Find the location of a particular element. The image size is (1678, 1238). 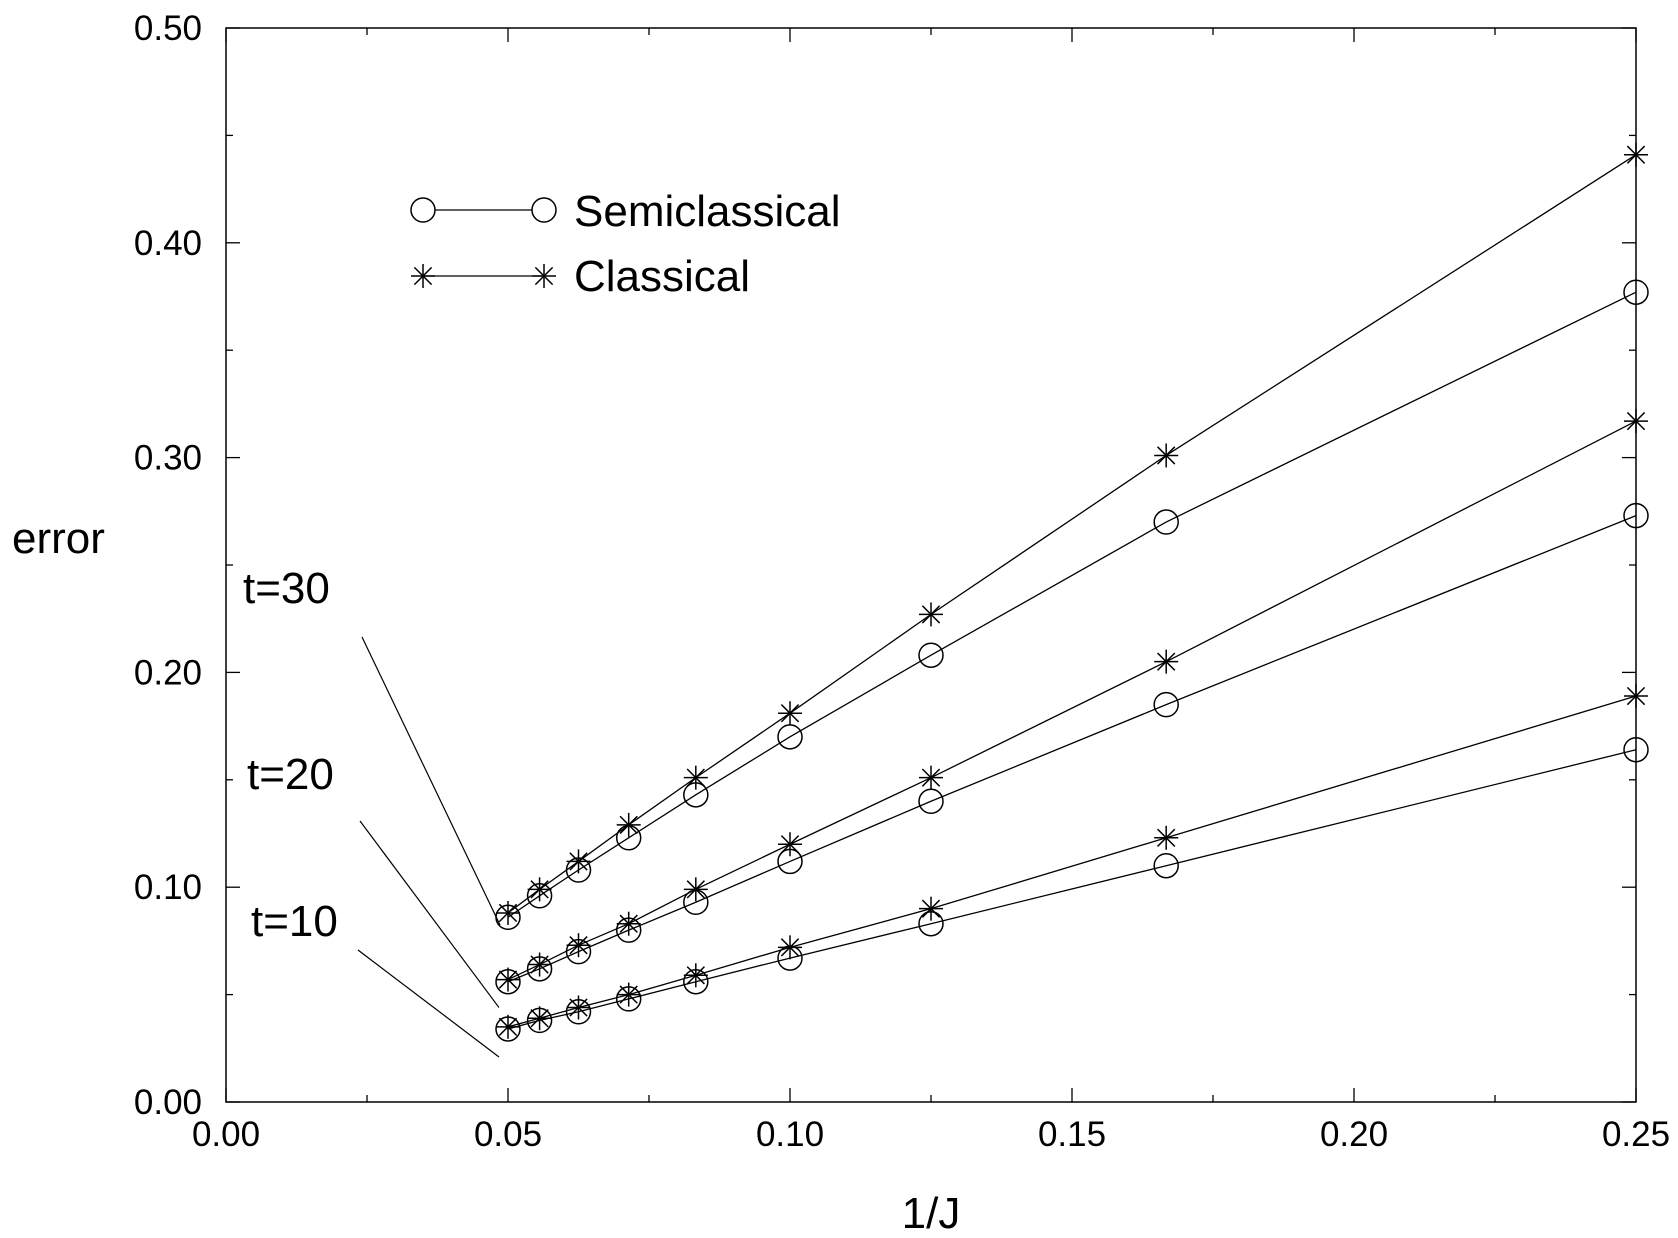

y-tick-label: 0.00 is located at coordinates (168, 1102).